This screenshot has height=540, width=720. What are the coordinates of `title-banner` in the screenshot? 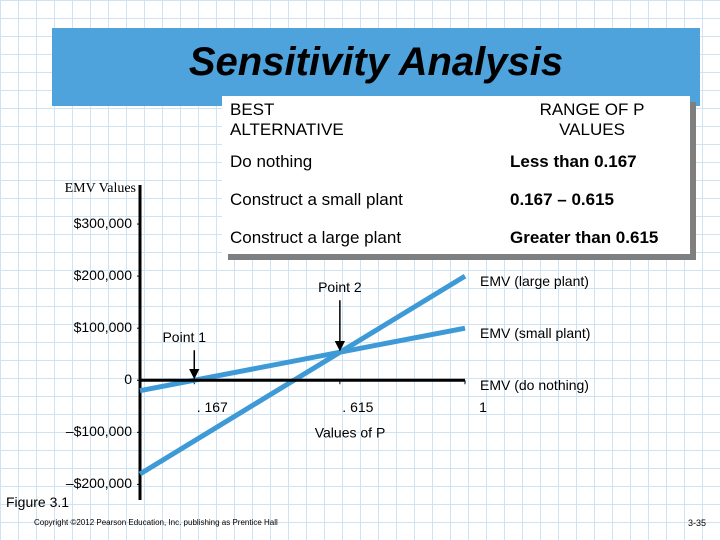 It's located at (376, 67).